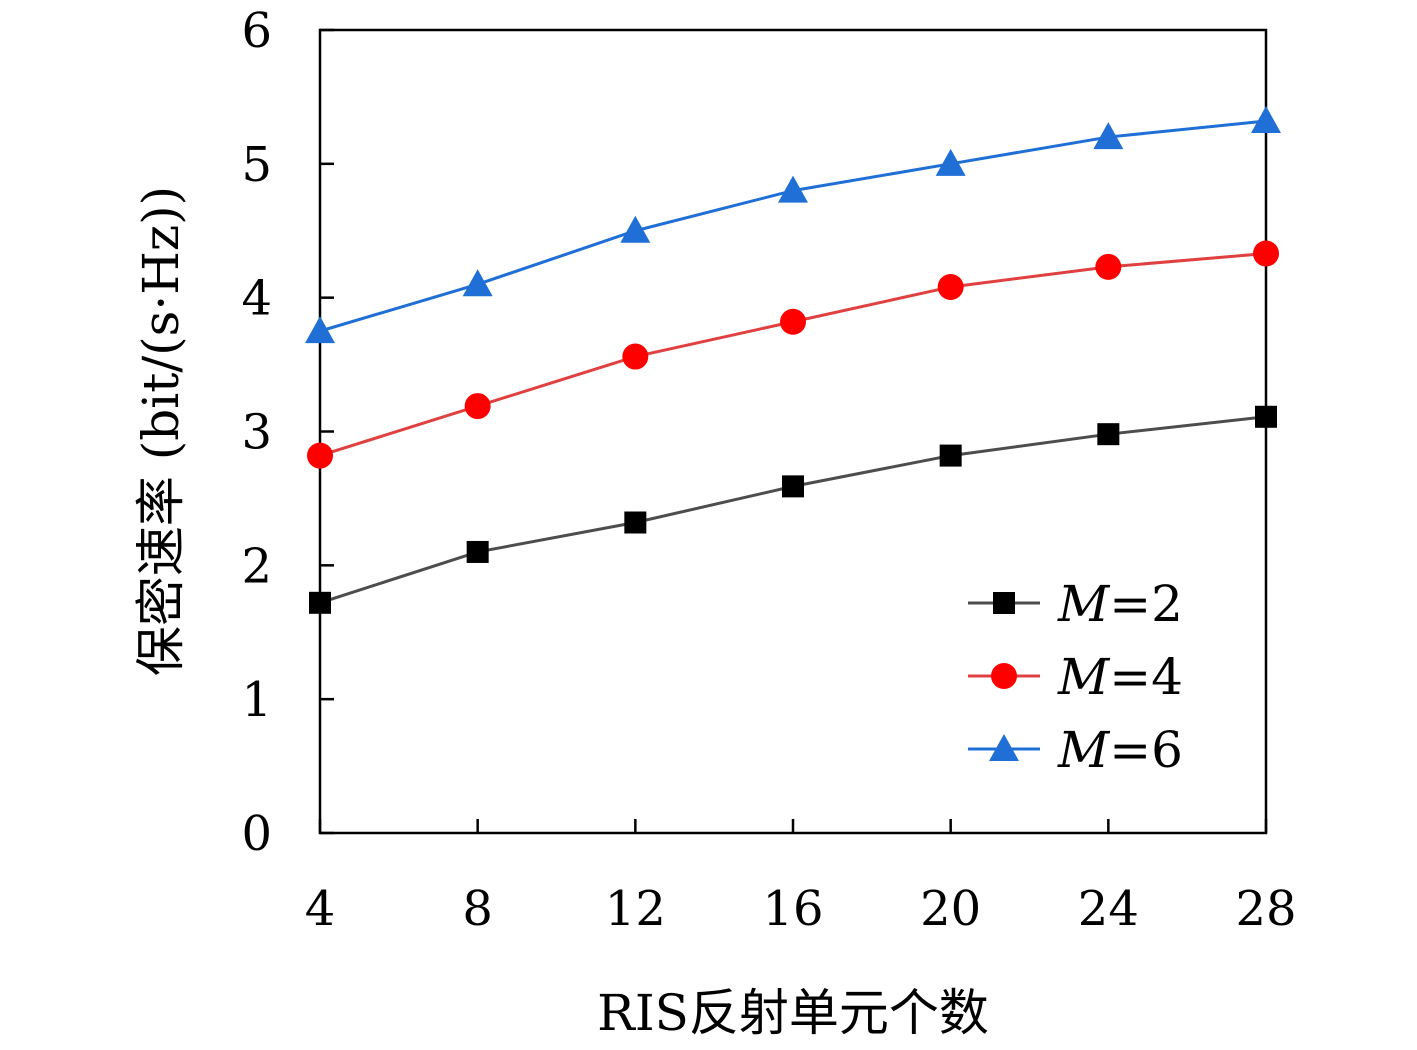 The width and height of the screenshot is (1417, 1050). What do you see at coordinates (792, 909) in the screenshot?
I see `x-tick-label: 16` at bounding box center [792, 909].